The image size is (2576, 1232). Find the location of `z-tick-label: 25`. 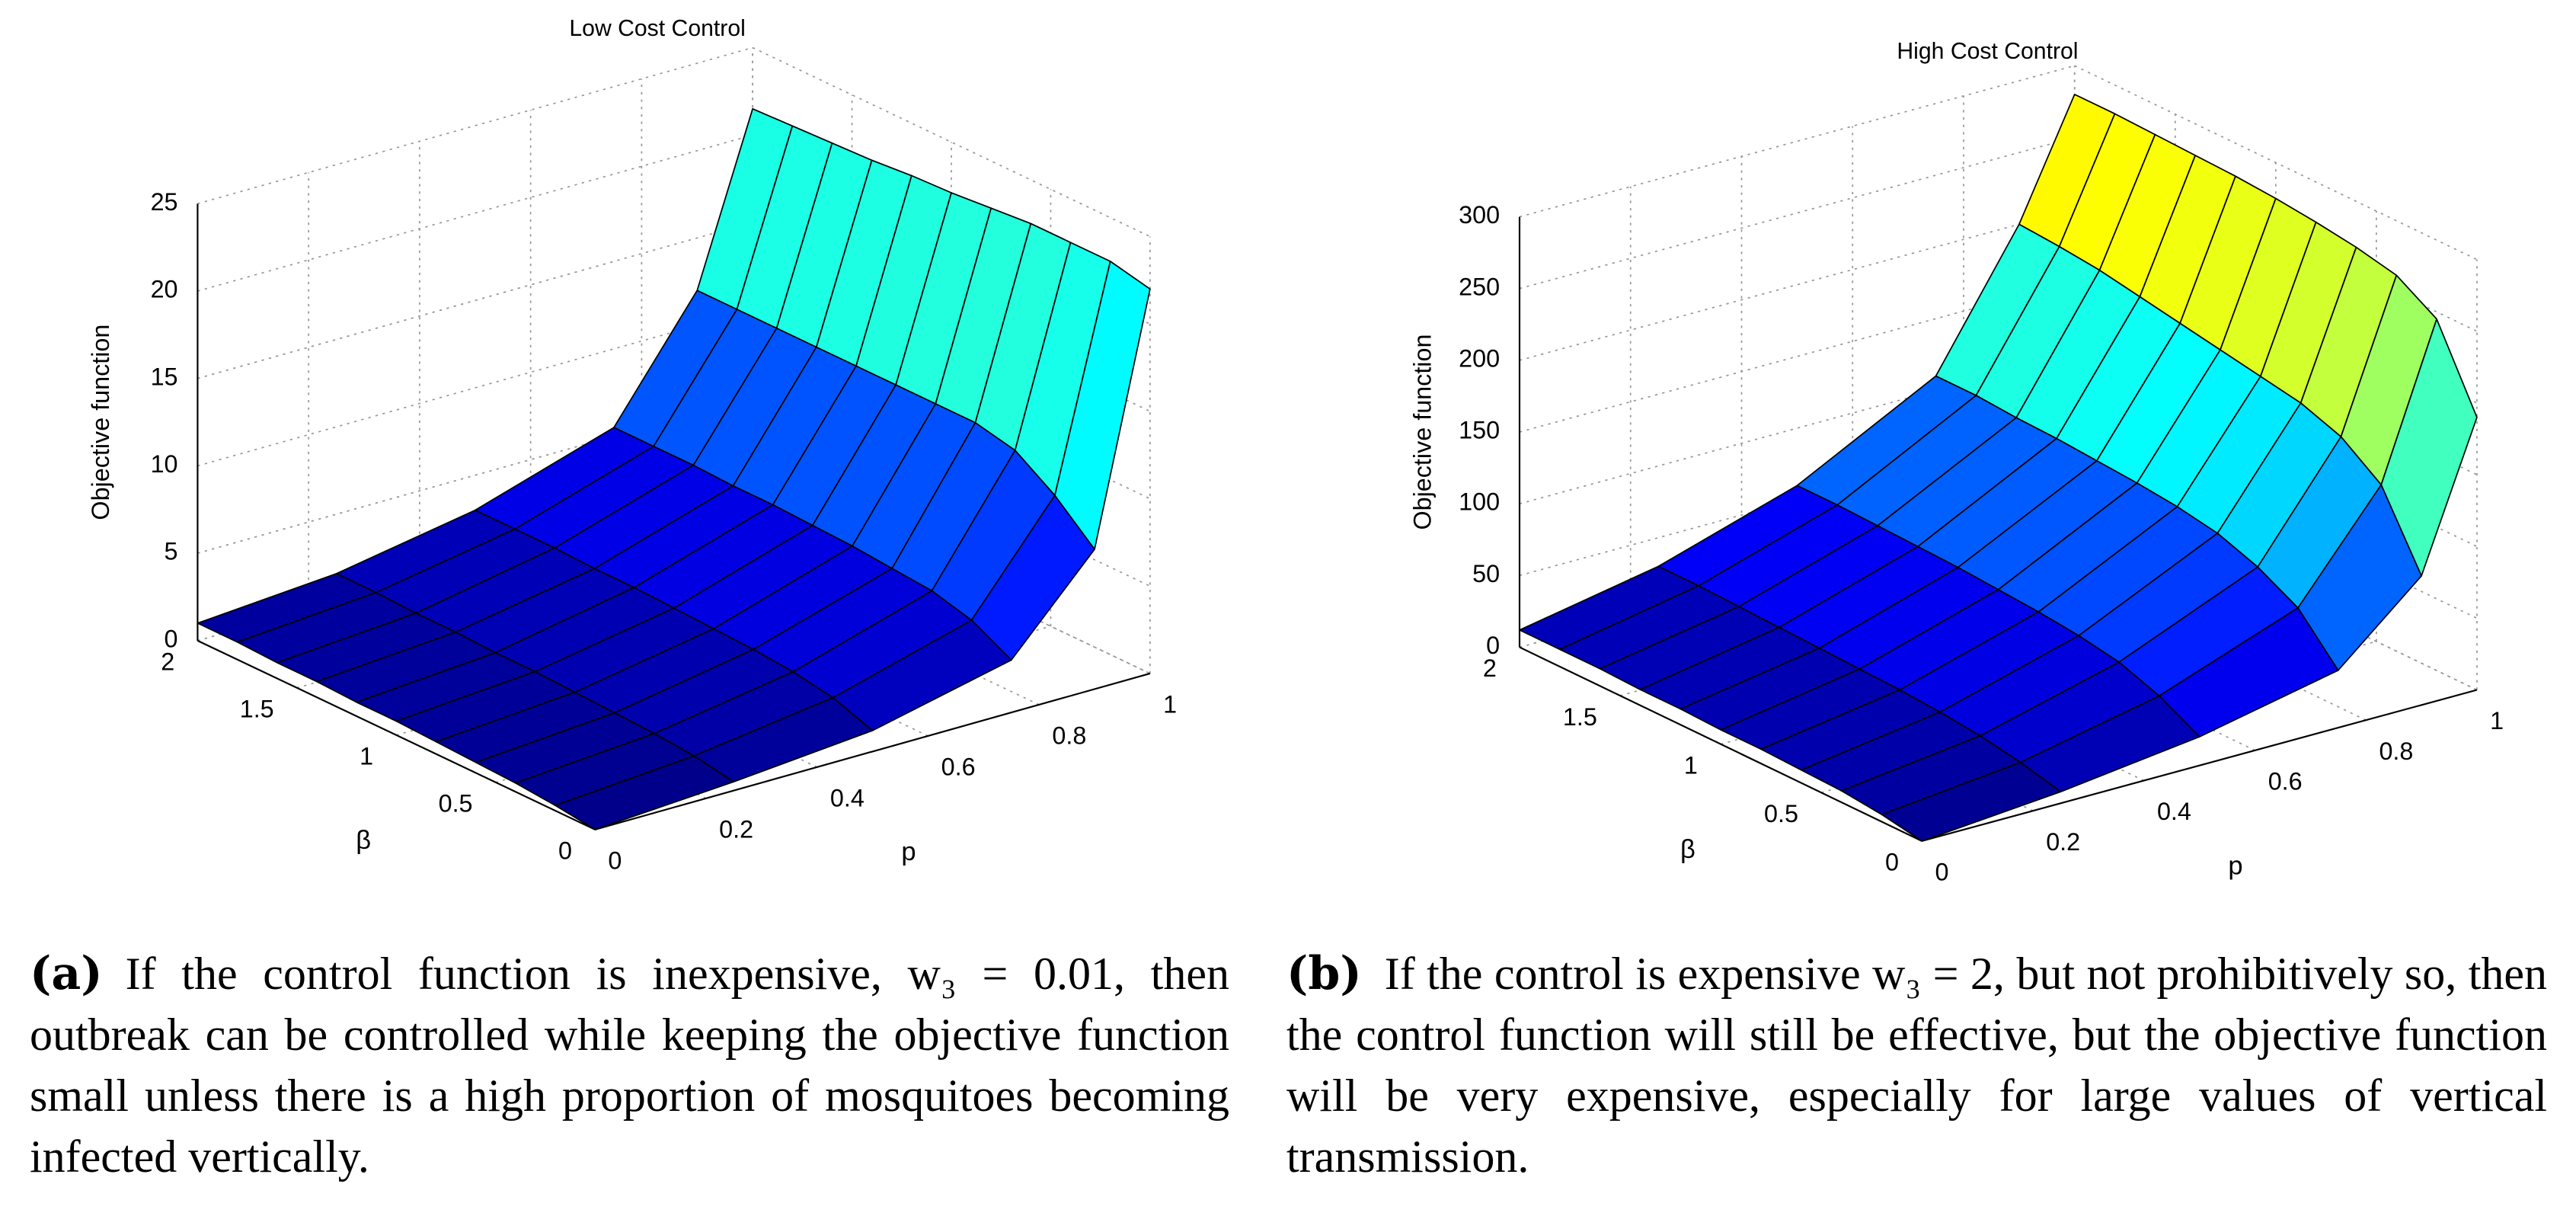

z-tick-label: 25 is located at coordinates (164, 202).